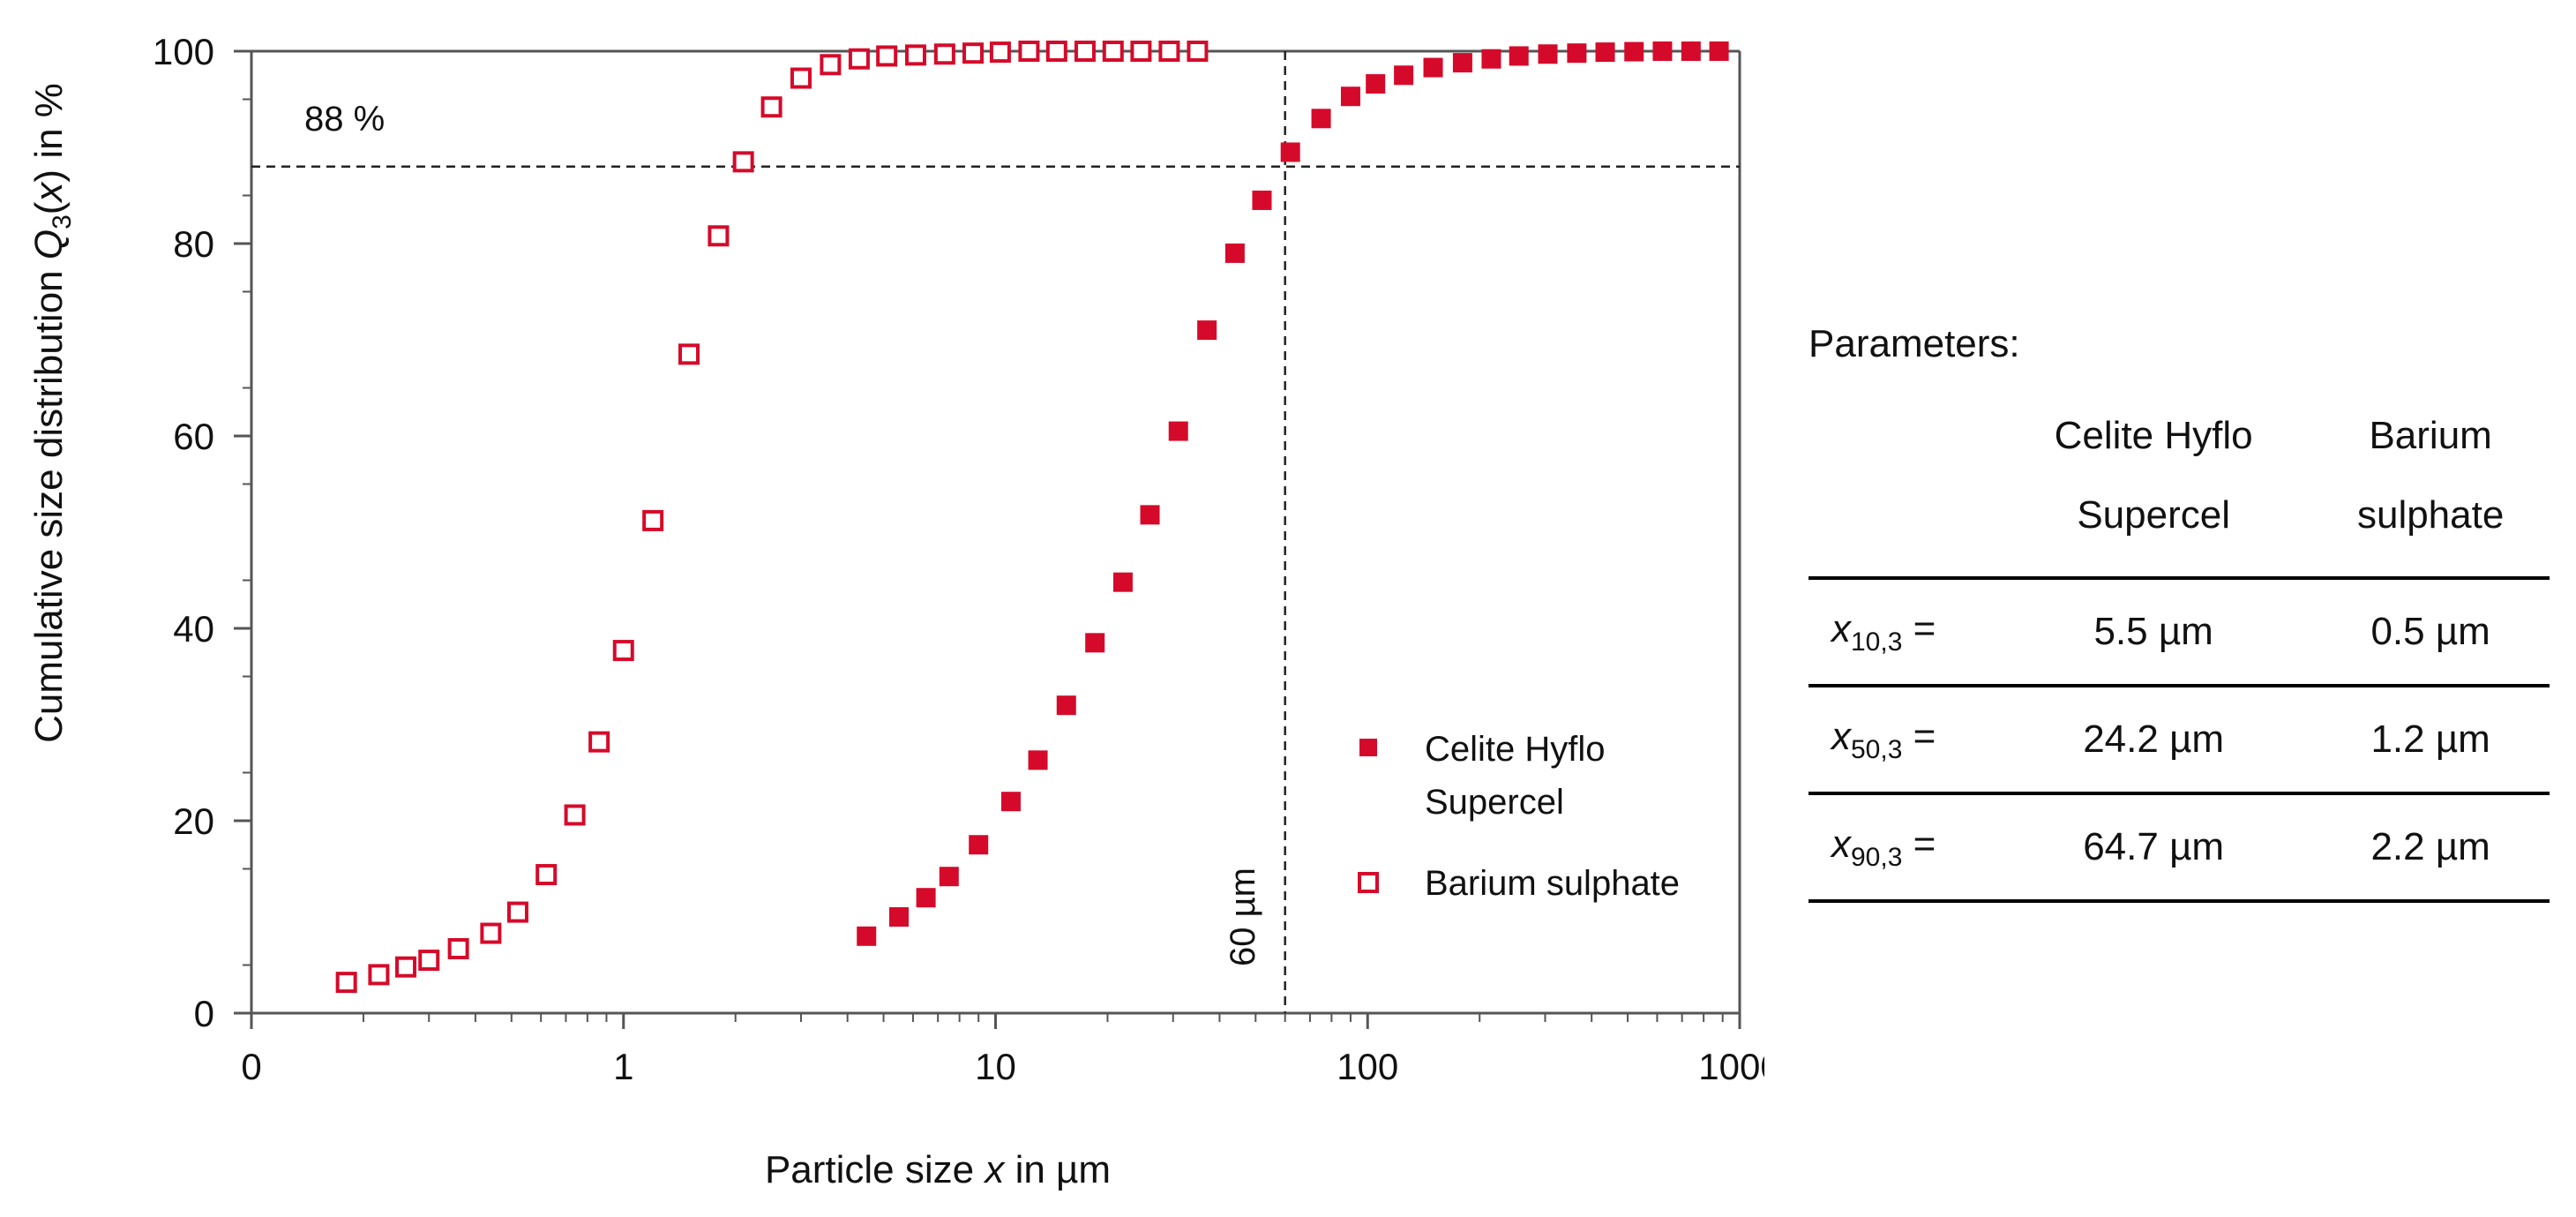  What do you see at coordinates (2430, 846) in the screenshot?
I see `parameter-value-barium: 2.2 µm` at bounding box center [2430, 846].